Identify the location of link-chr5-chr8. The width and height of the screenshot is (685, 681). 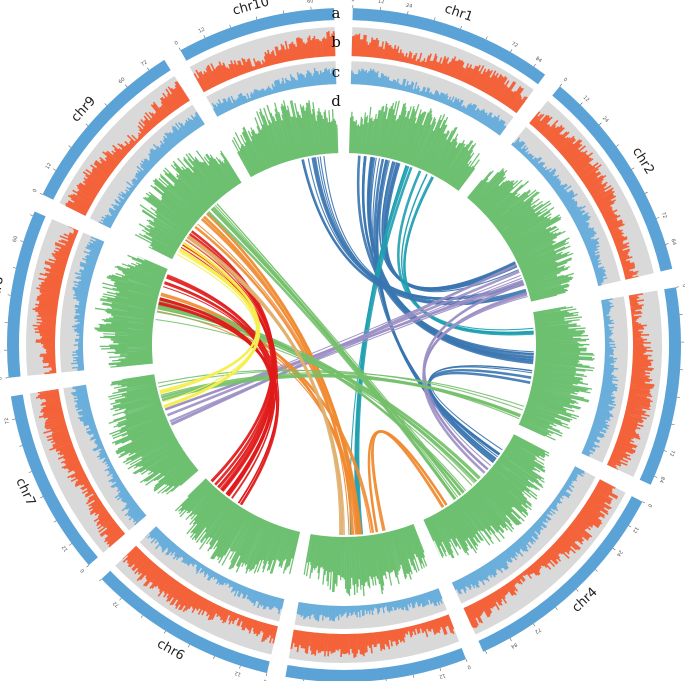
(259, 413).